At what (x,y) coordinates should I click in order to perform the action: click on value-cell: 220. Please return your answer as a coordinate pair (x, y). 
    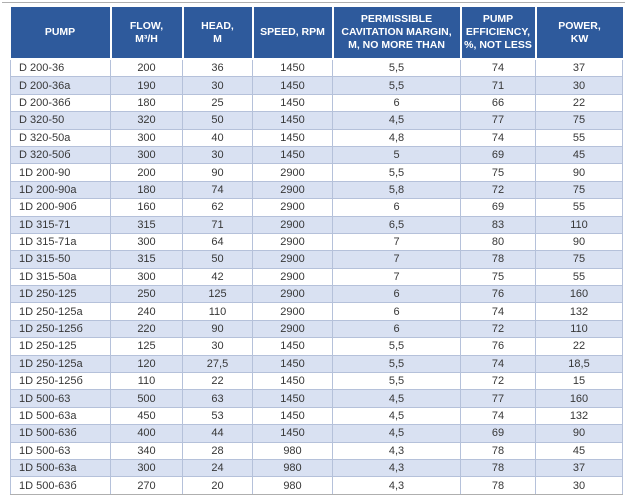
    Looking at the image, I should click on (146, 329).